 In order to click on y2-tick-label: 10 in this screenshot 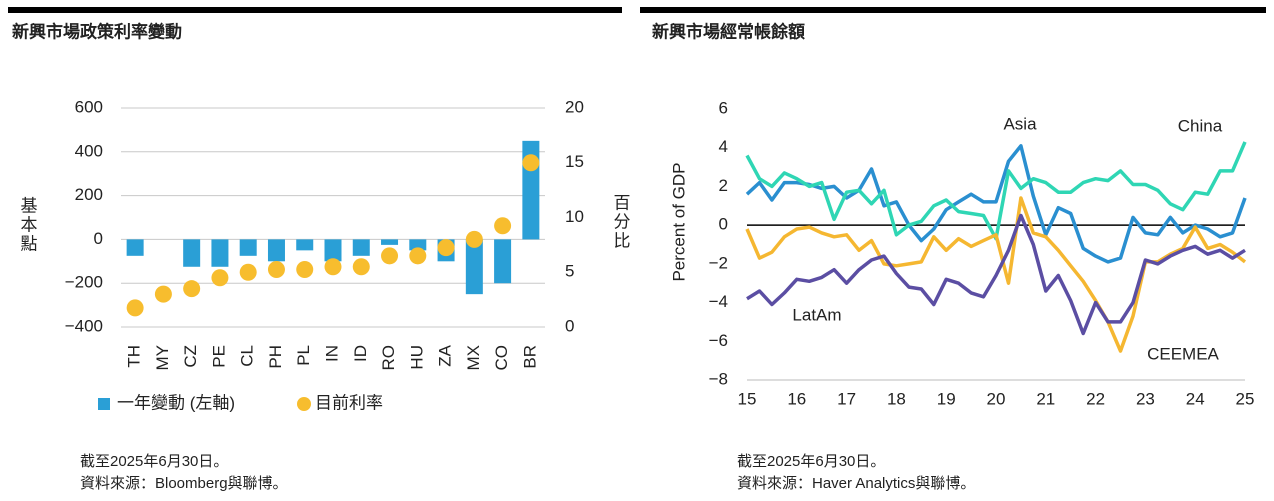, I will do `click(574, 216)`.